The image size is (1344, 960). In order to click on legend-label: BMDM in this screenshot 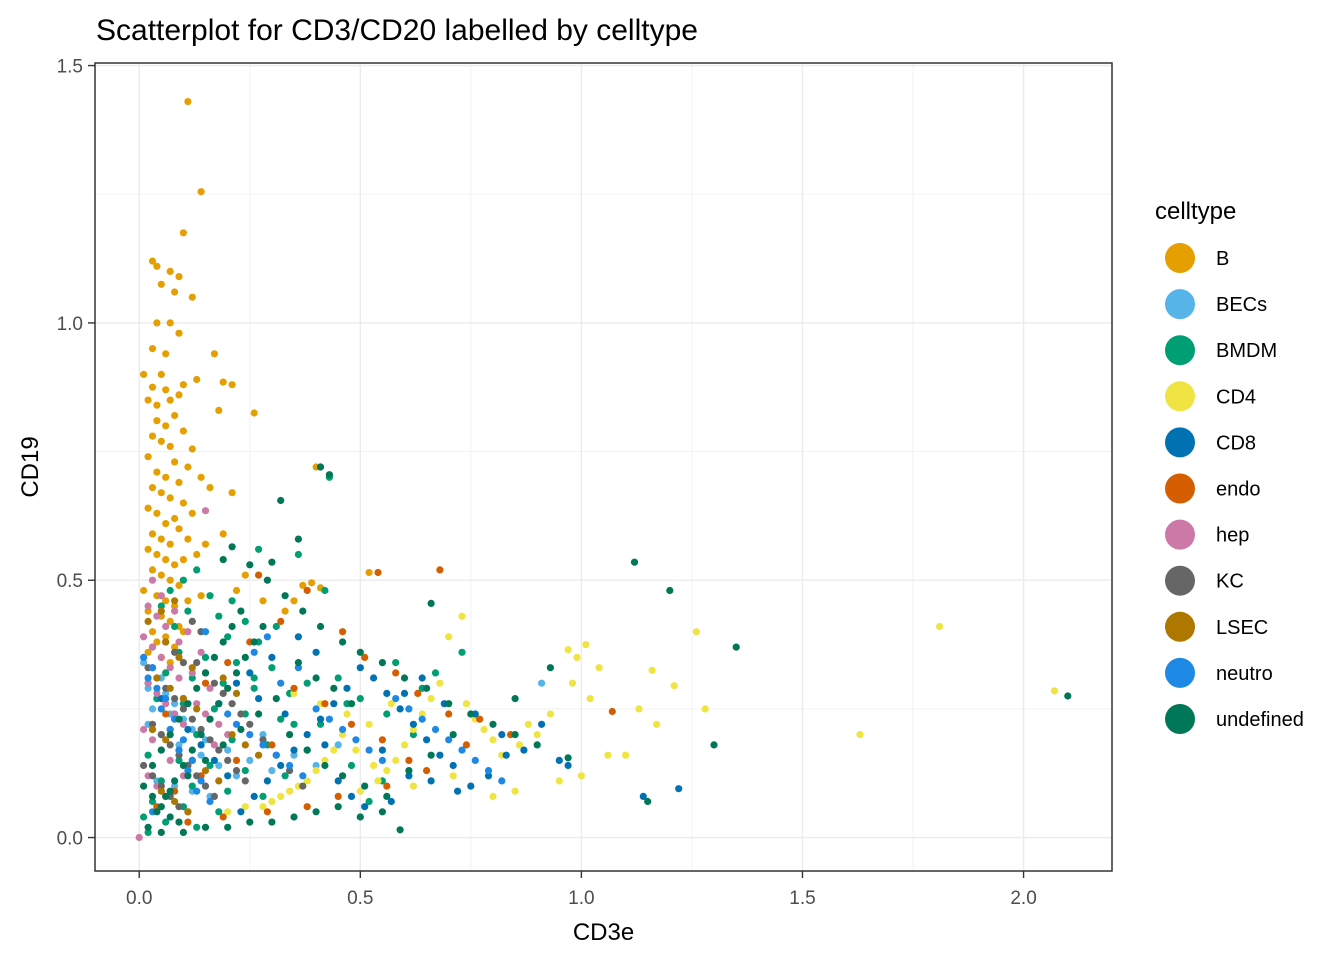, I will do `click(1246, 351)`.